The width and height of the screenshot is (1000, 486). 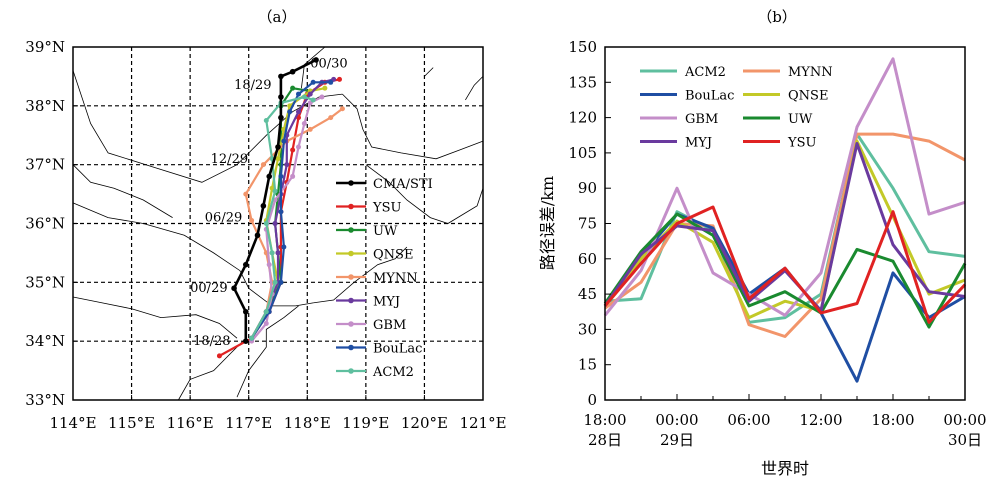 What do you see at coordinates (351, 277) in the screenshot?
I see `legend-marker-mynn` at bounding box center [351, 277].